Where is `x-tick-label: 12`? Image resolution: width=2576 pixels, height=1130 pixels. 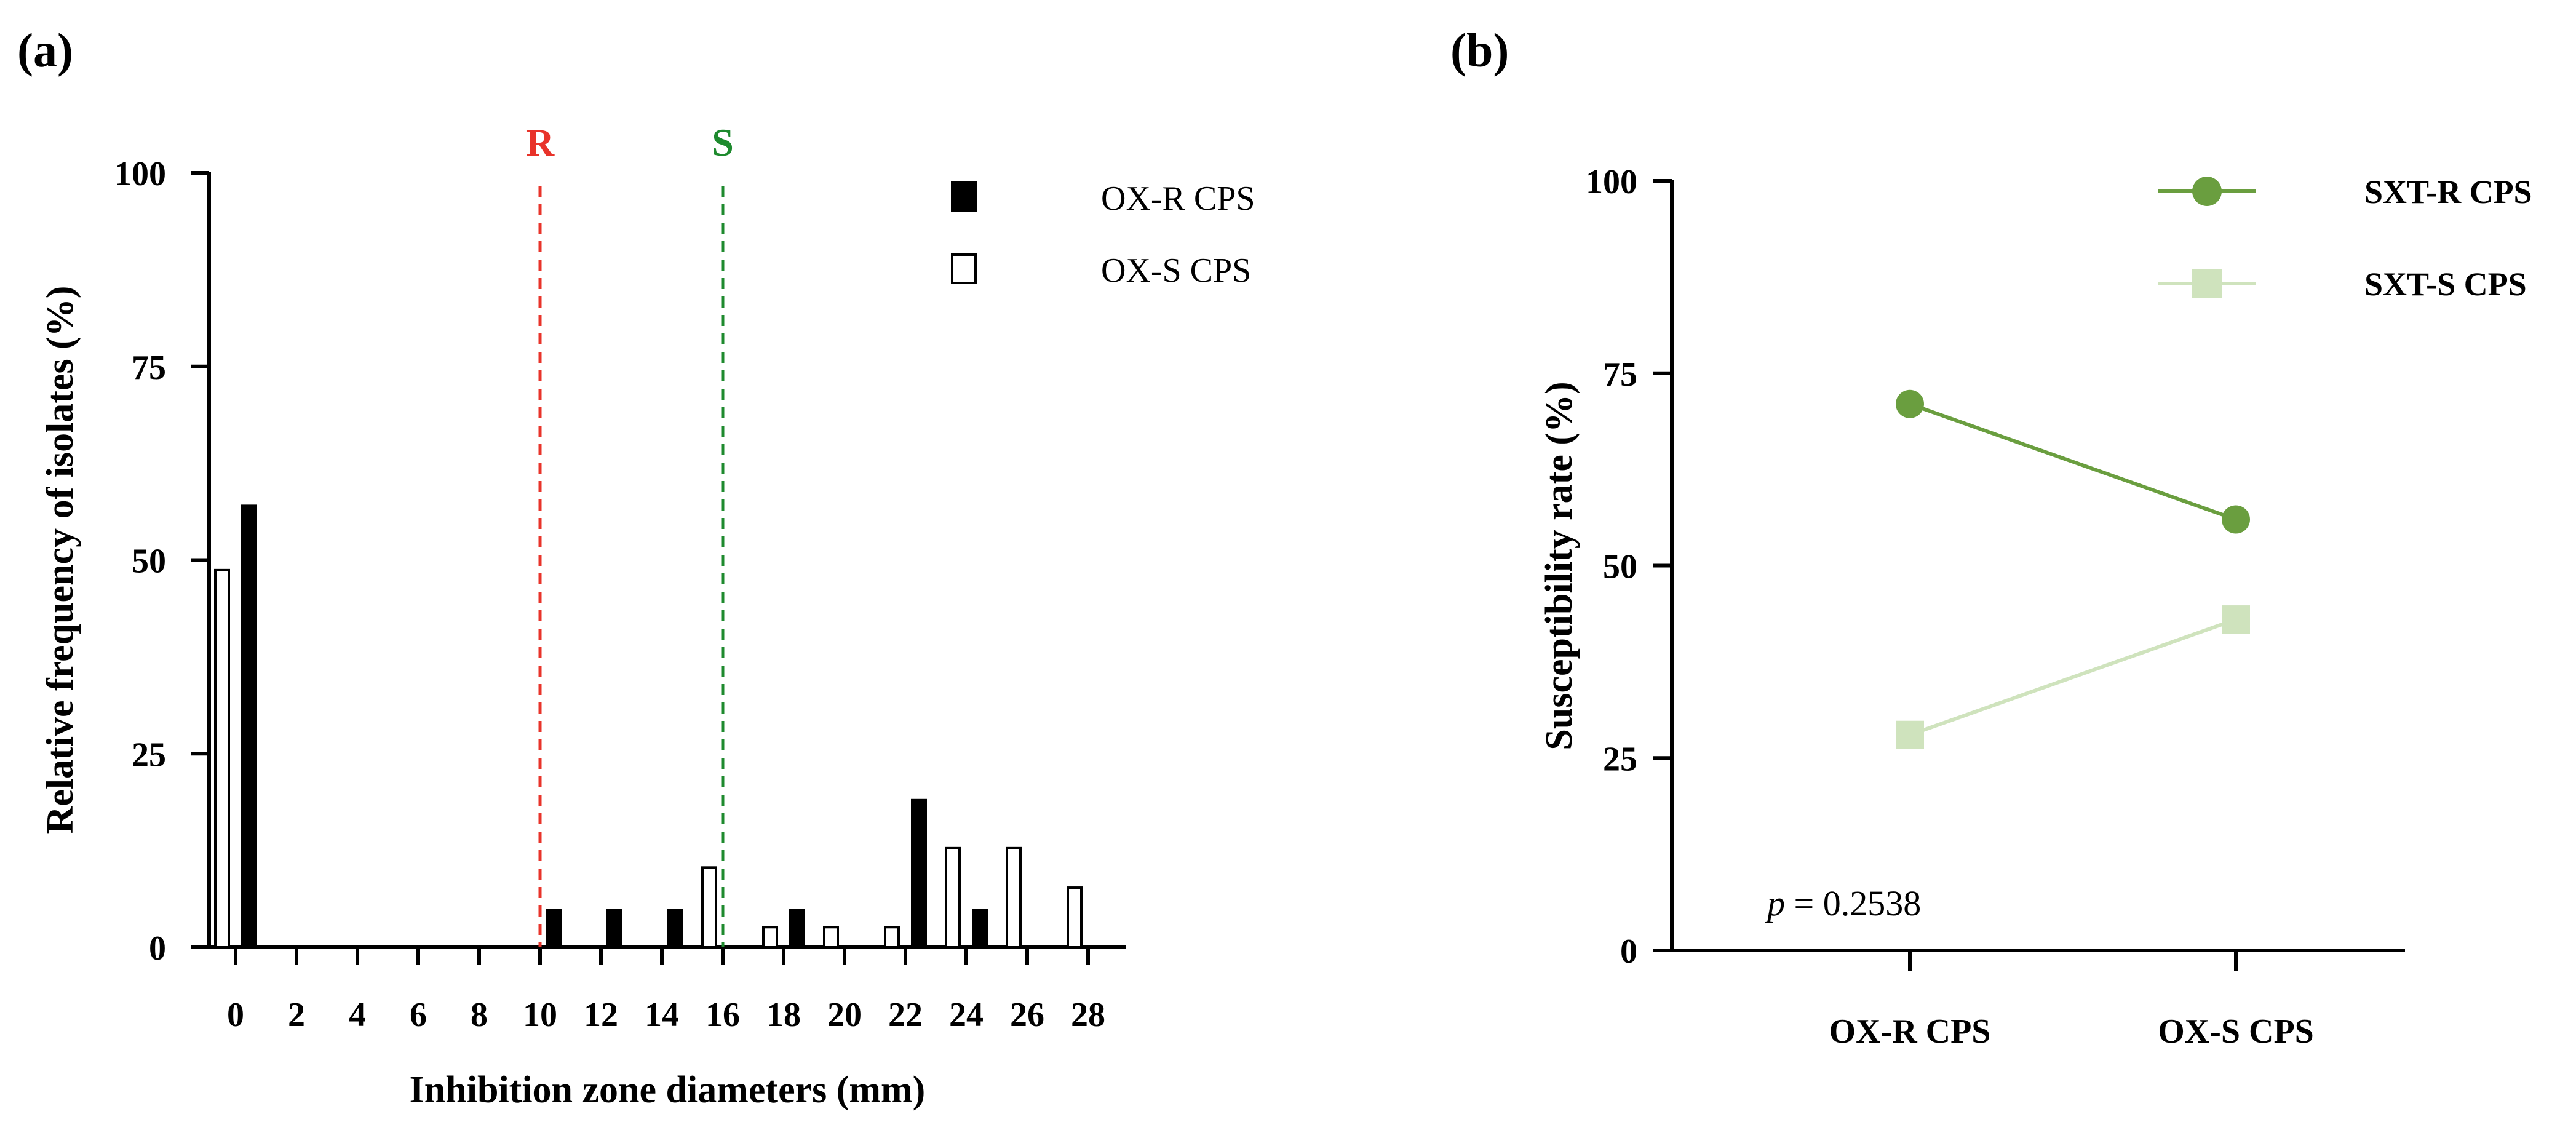
x-tick-label: 12 is located at coordinates (601, 1015).